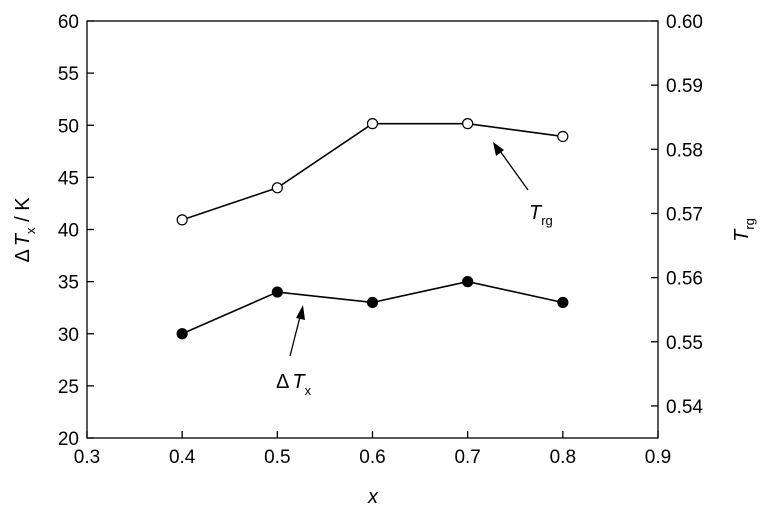 This screenshot has height=510, width=768. Describe the element at coordinates (684, 279) in the screenshot. I see `y-right-tick-label: 0.56` at that location.